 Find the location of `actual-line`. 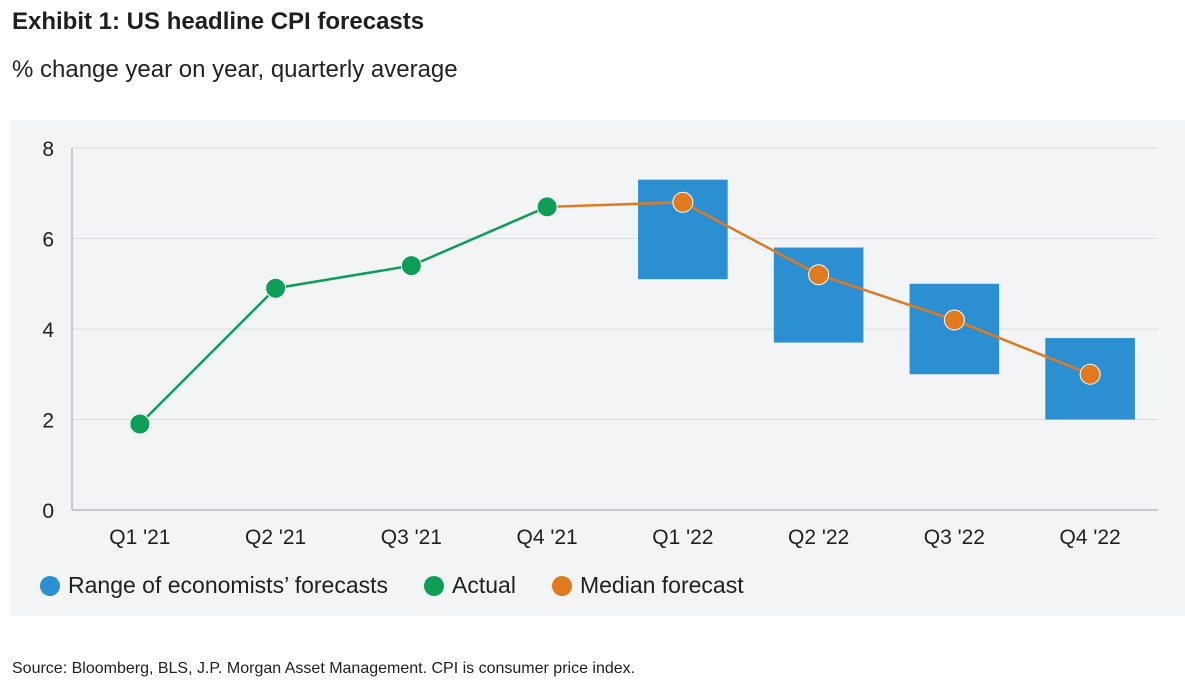

actual-line is located at coordinates (343, 315).